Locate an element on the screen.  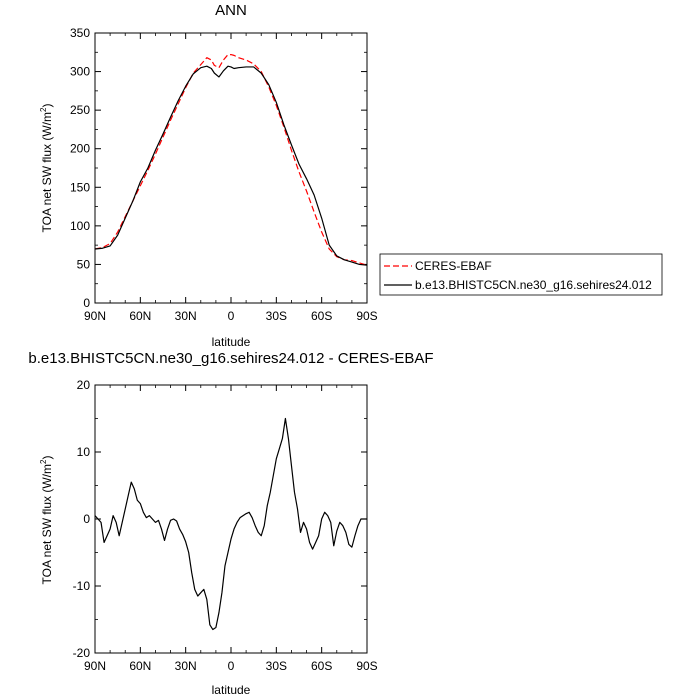
top-y-tick-label: 250 is located at coordinates (80, 110).